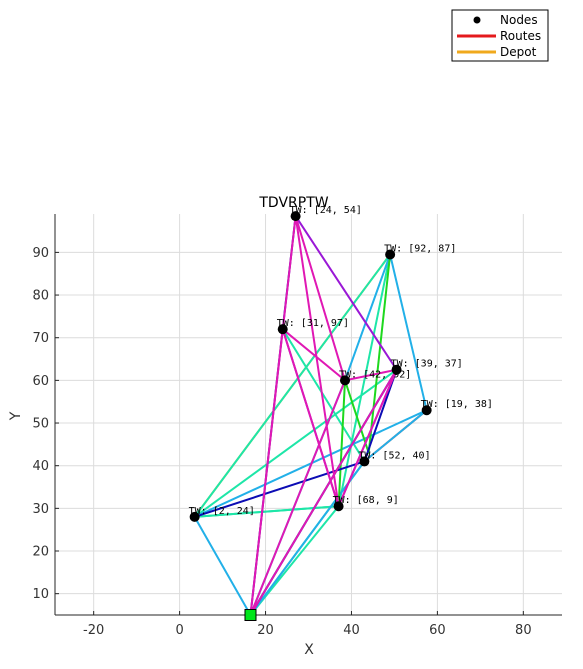 The height and width of the screenshot is (669, 583). What do you see at coordinates (366, 500) in the screenshot?
I see `node-tw-label: TW: [68, 9]` at bounding box center [366, 500].